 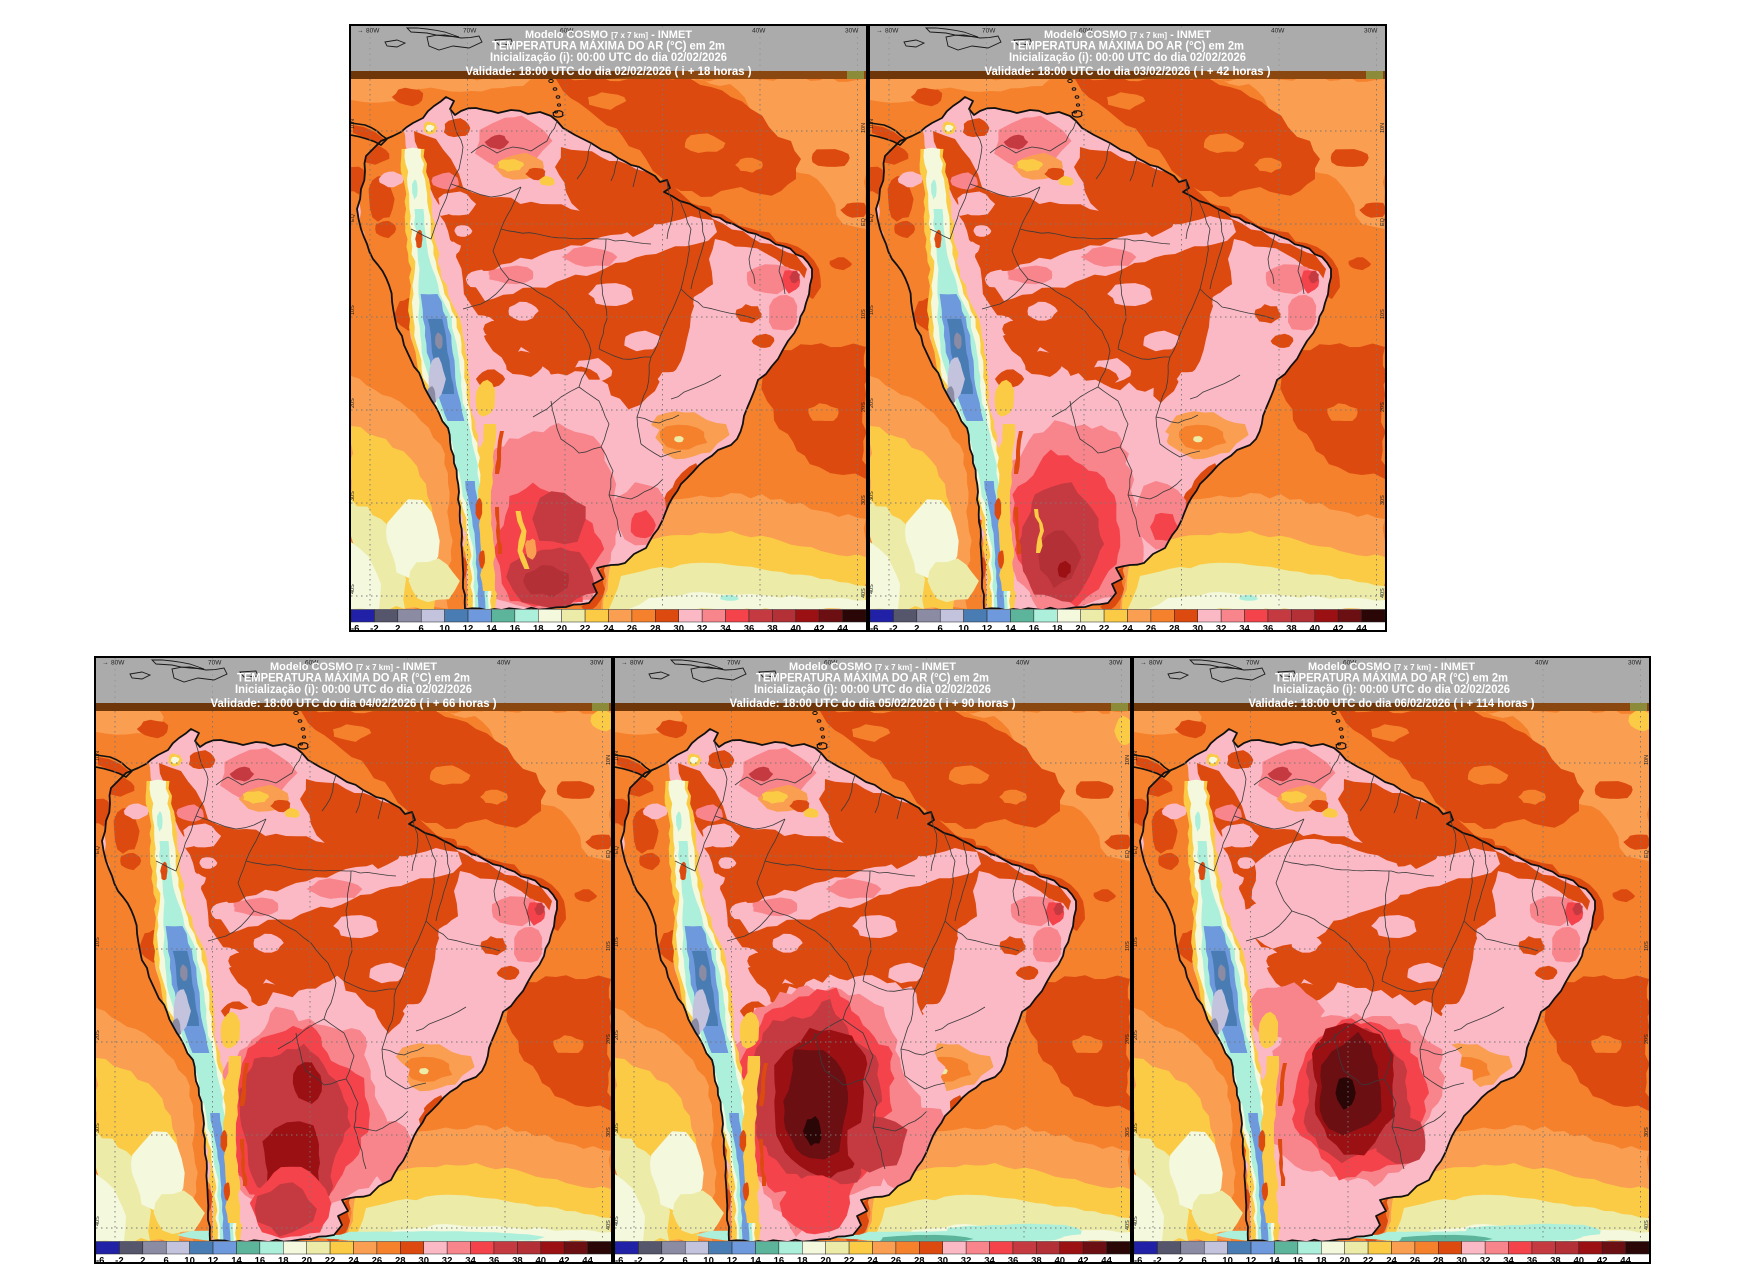 I want to click on svg-text: 6, so click(x=940, y=628).